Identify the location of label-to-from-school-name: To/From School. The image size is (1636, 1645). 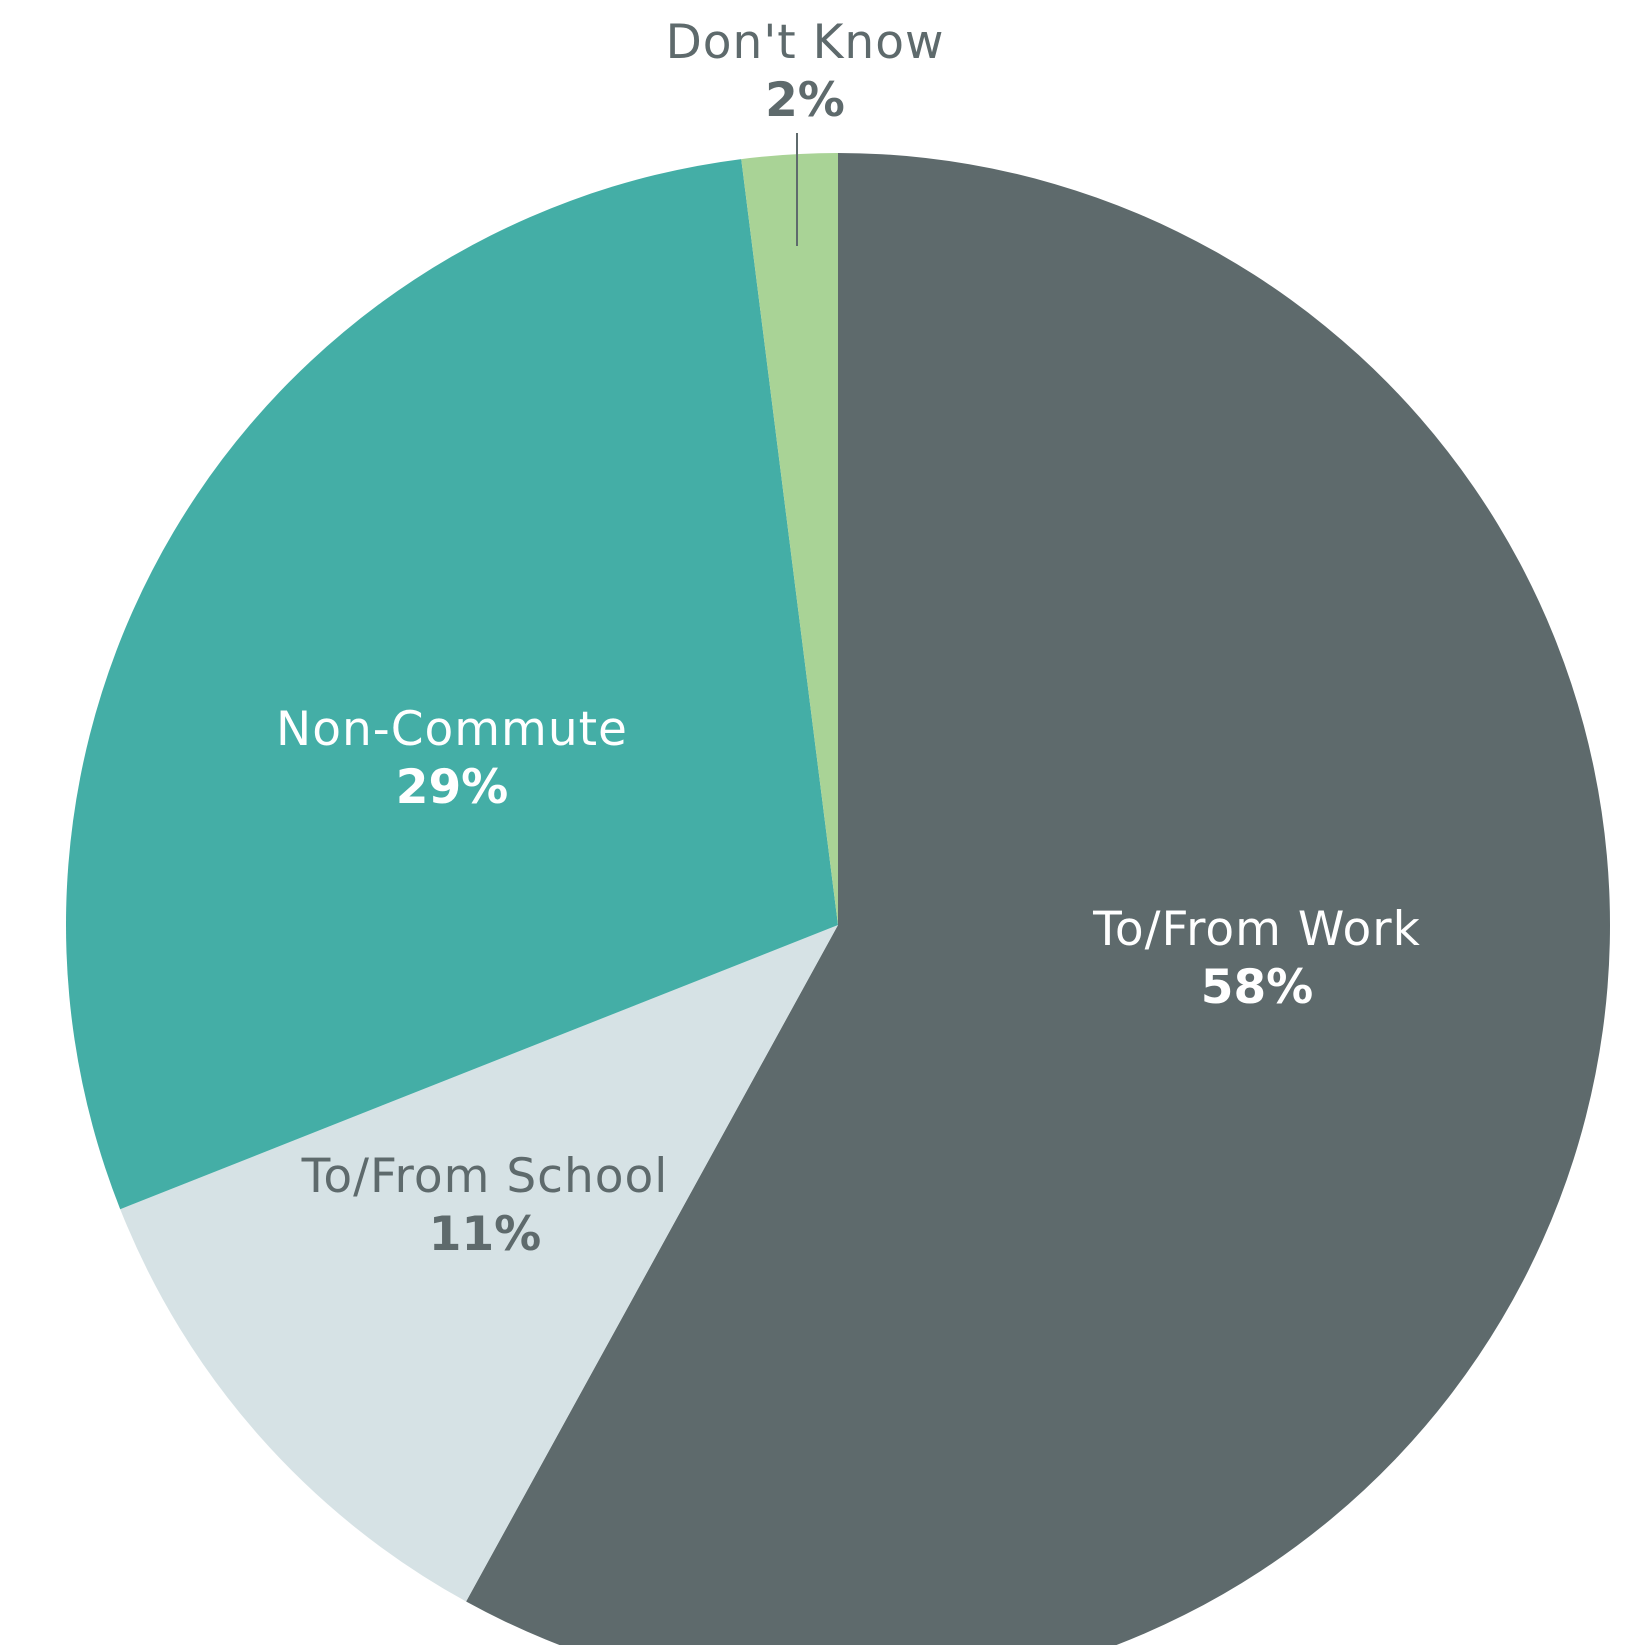
(485, 1176).